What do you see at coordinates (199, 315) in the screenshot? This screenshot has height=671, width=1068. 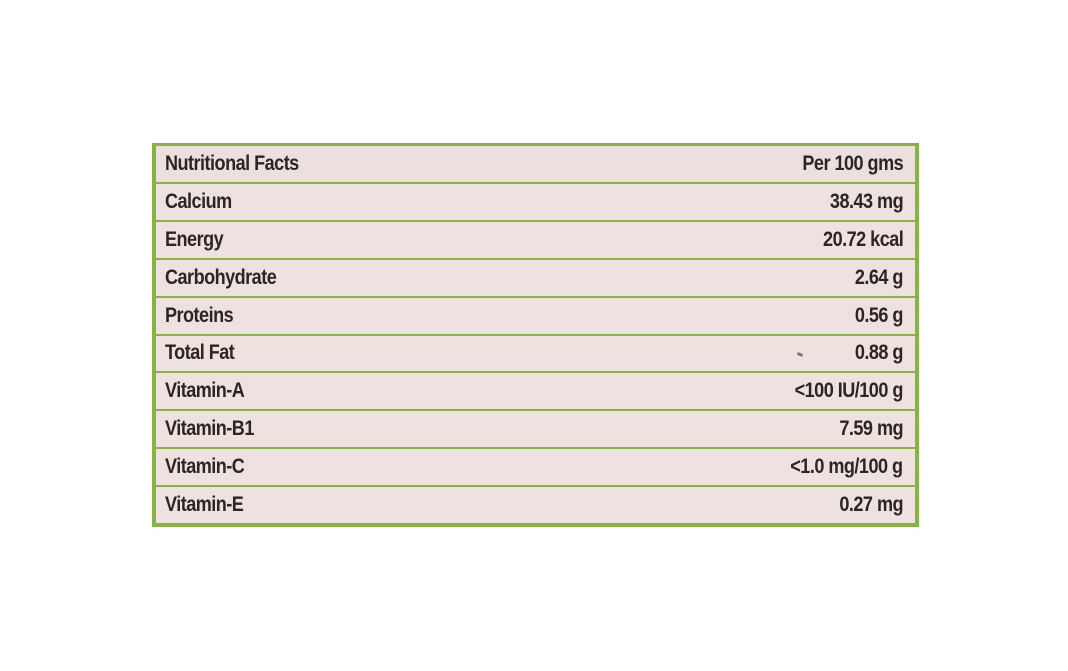 I see `row-label: Proteins` at bounding box center [199, 315].